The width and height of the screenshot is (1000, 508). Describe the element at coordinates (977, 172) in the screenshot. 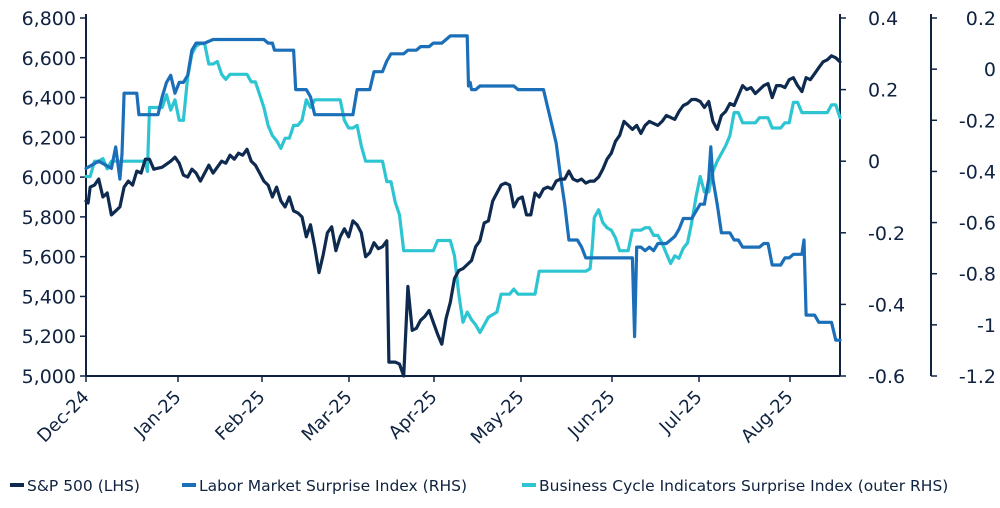

I see `outer-right-tick-label: -0.4` at that location.